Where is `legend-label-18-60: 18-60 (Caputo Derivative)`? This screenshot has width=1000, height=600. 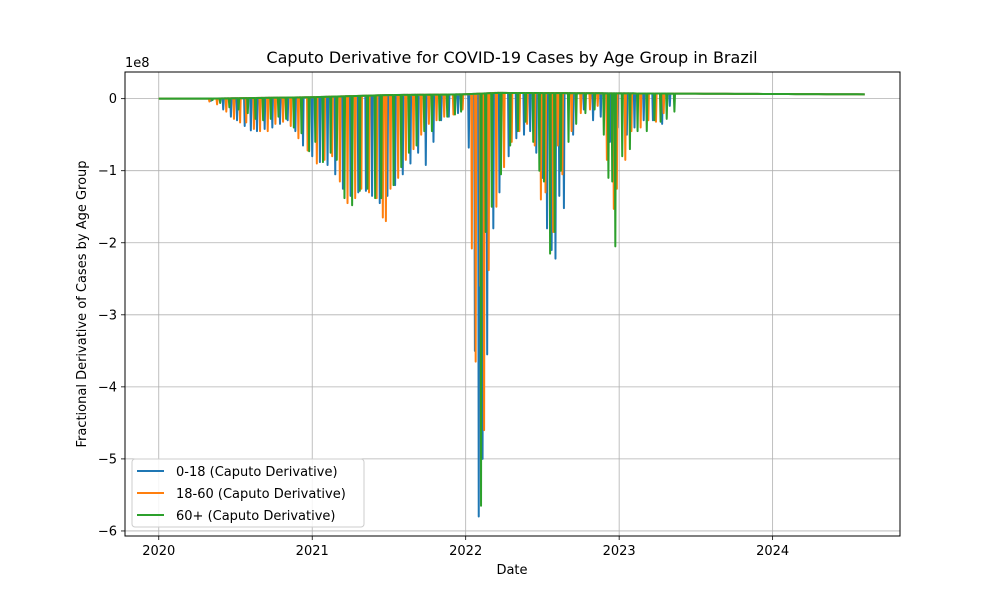
legend-label-18-60: 18-60 (Caputo Derivative) is located at coordinates (261, 494).